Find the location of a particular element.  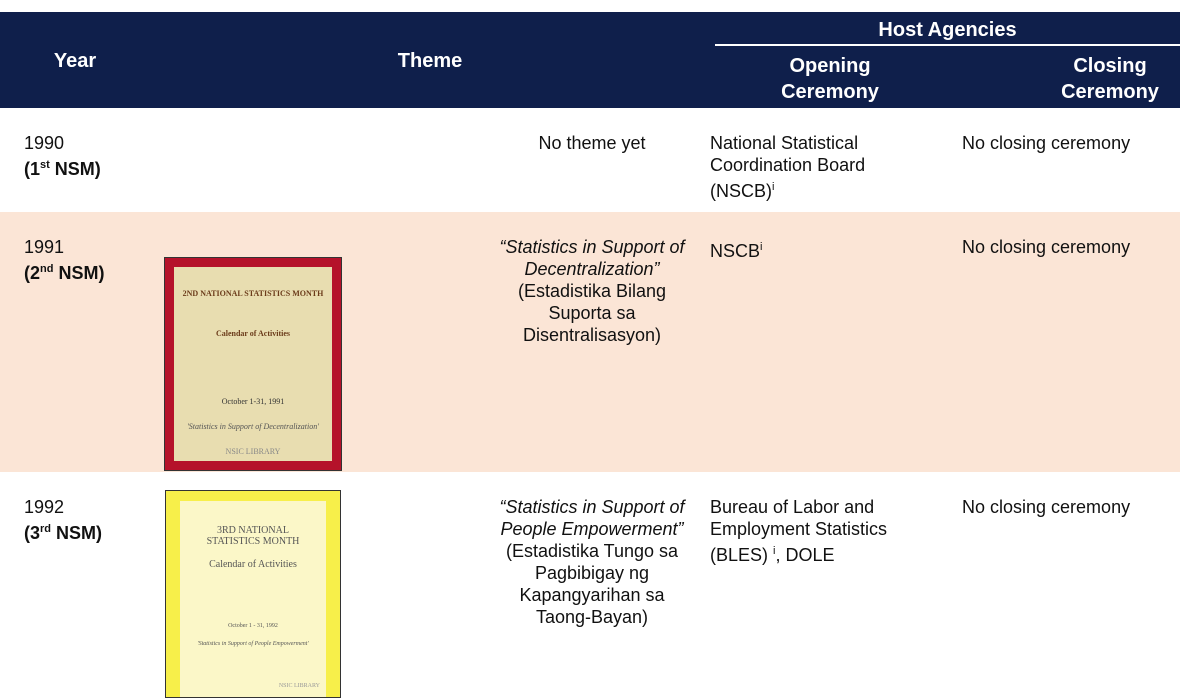

cover-text: October 1-31, 1991 is located at coordinates (253, 401).